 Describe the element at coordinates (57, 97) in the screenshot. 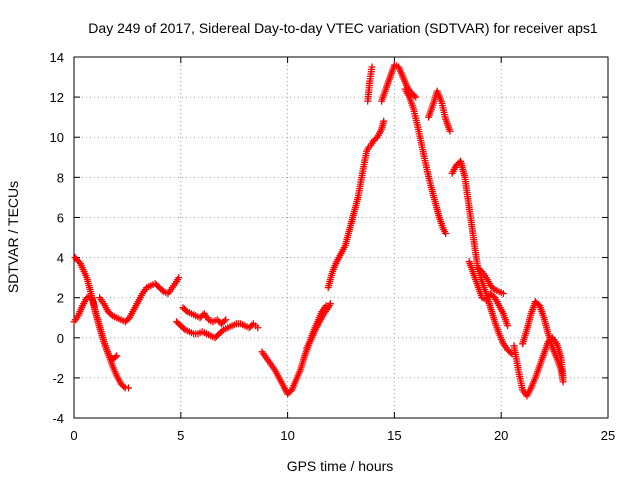

I see `y-tick-label: 12` at that location.